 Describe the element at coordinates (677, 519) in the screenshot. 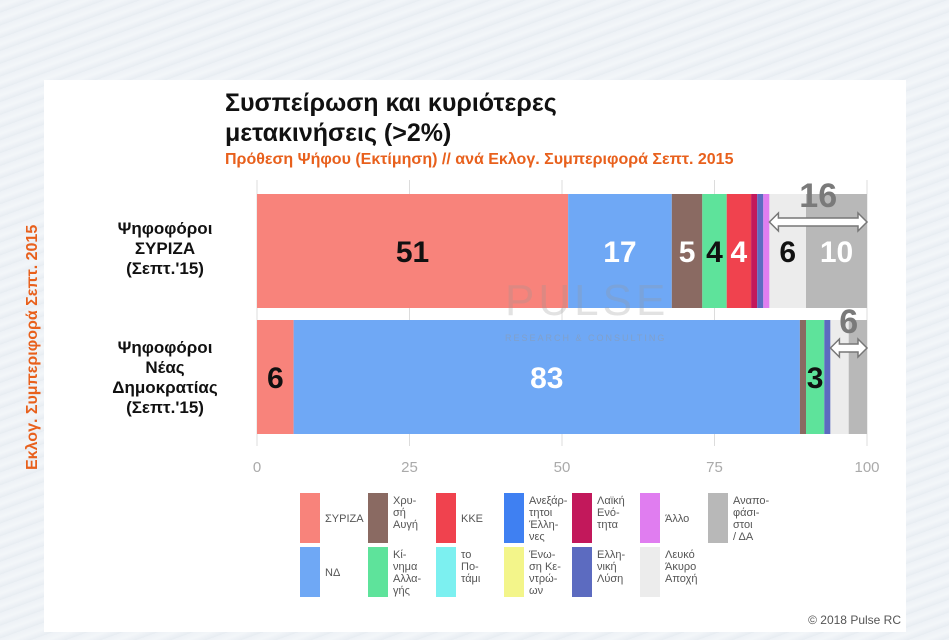

I see `legend-label: Άλλο` at that location.